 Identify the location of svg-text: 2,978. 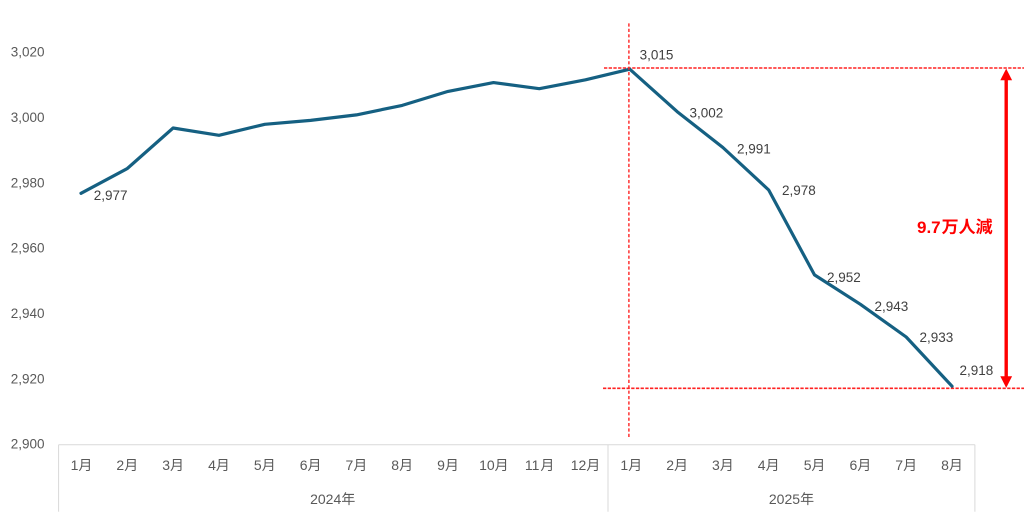
(799, 190).